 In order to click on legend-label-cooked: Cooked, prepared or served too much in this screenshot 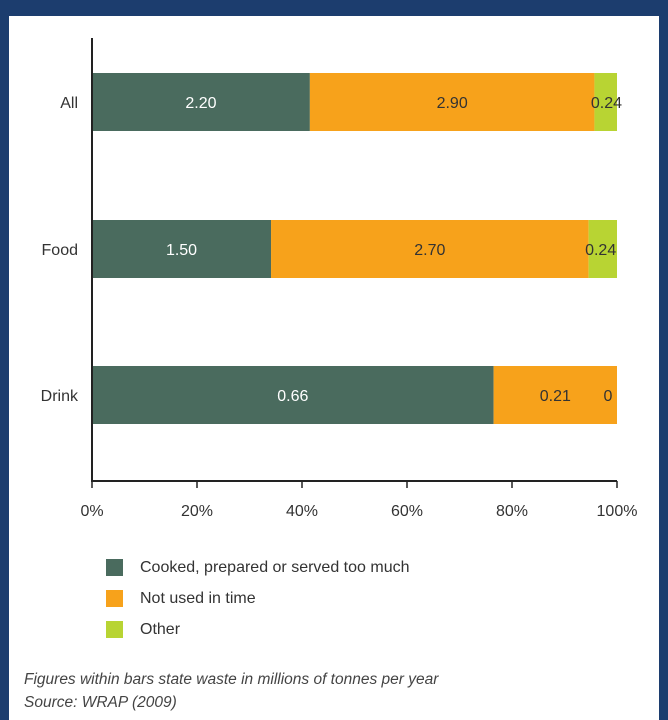, I will do `click(275, 567)`.